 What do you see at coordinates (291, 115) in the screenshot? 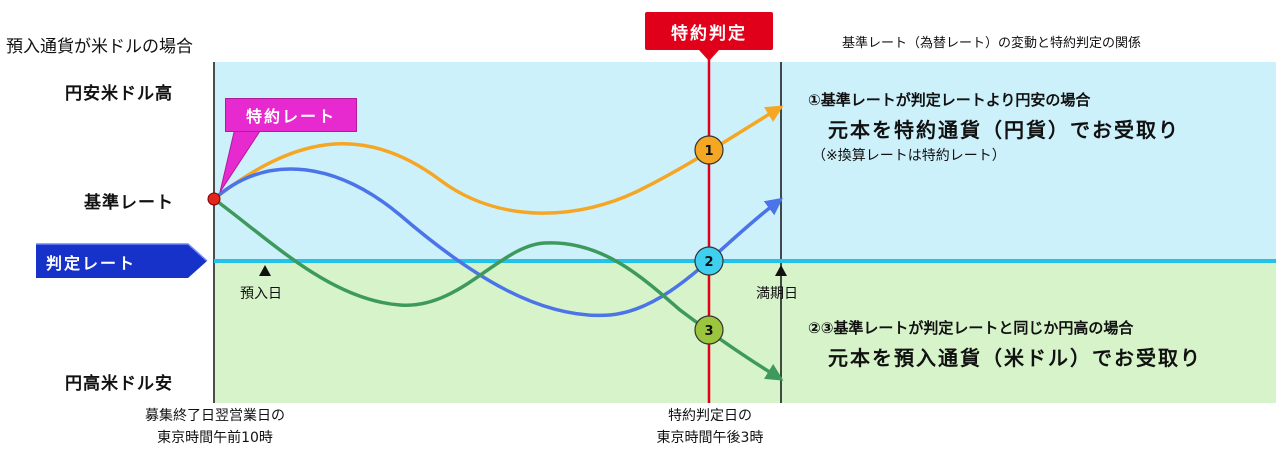
I see `special-rate-badge: 特約レート` at bounding box center [291, 115].